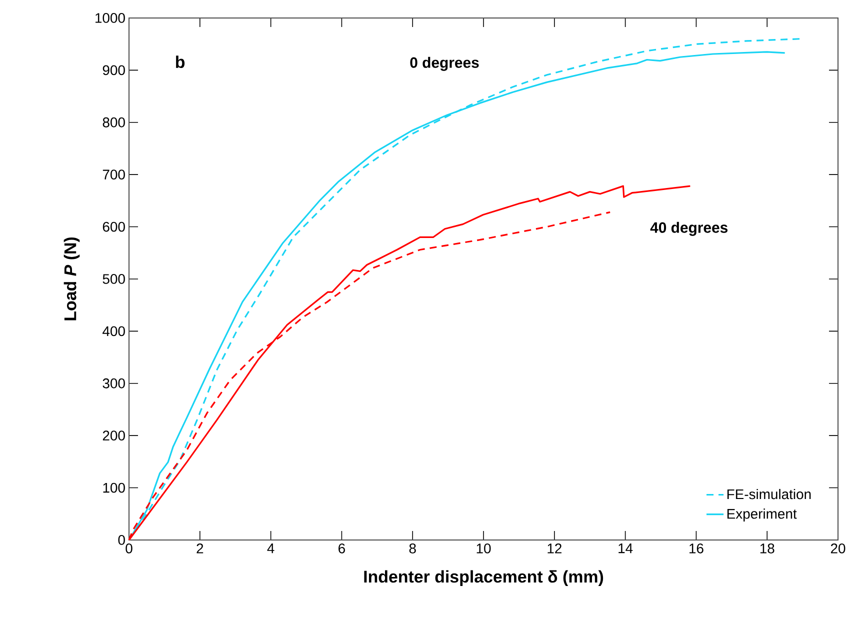 The width and height of the screenshot is (855, 643). I want to click on y-tick-label: 100, so click(114, 487).